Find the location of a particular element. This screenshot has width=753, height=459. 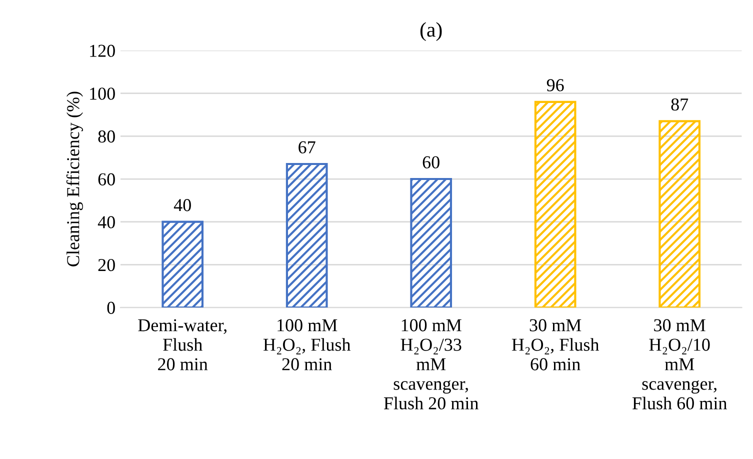

x-tick-label: 100 mM H₂O₂/33 mM scavenger, Flush 20 min is located at coordinates (431, 364).